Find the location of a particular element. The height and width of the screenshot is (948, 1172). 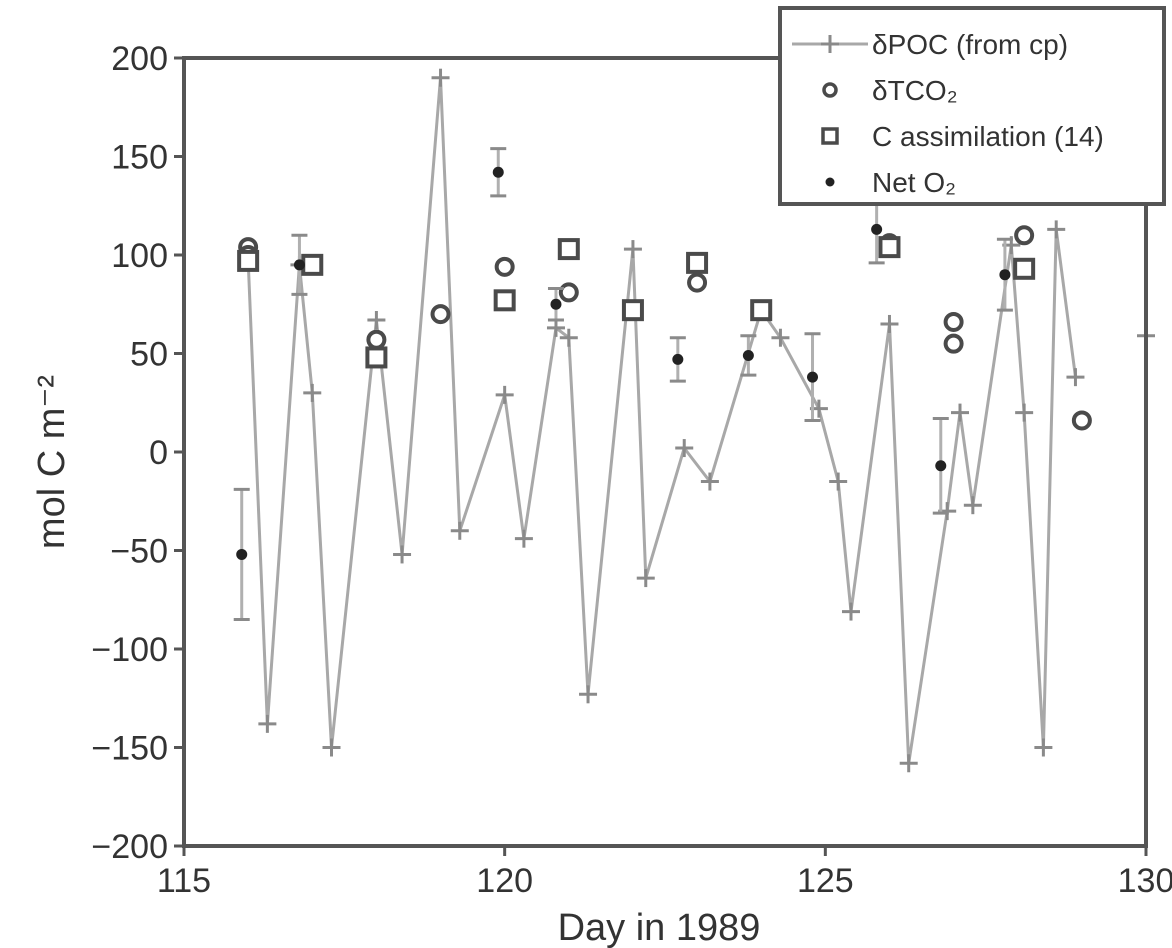

y-tick-label: 200 is located at coordinates (139, 59).